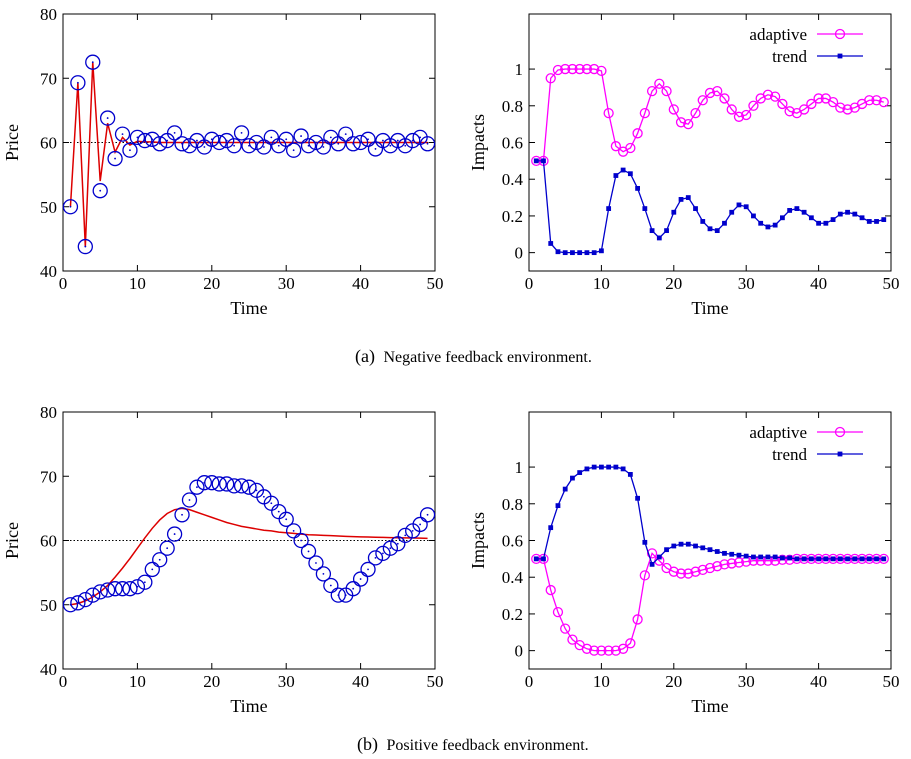  What do you see at coordinates (48, 476) in the screenshot?
I see `y-tick-label: 70` at bounding box center [48, 476].